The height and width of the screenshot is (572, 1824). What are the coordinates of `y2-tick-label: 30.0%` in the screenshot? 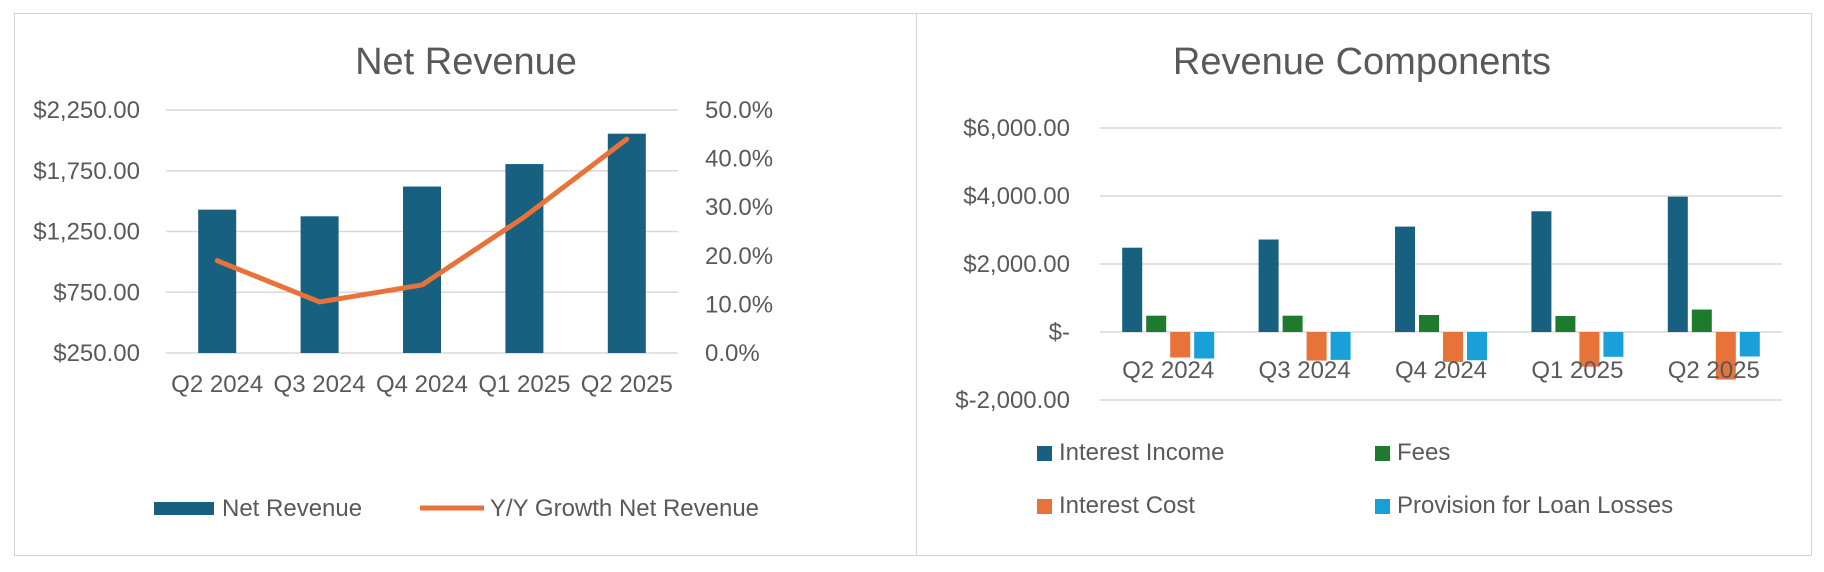 It's located at (739, 207).